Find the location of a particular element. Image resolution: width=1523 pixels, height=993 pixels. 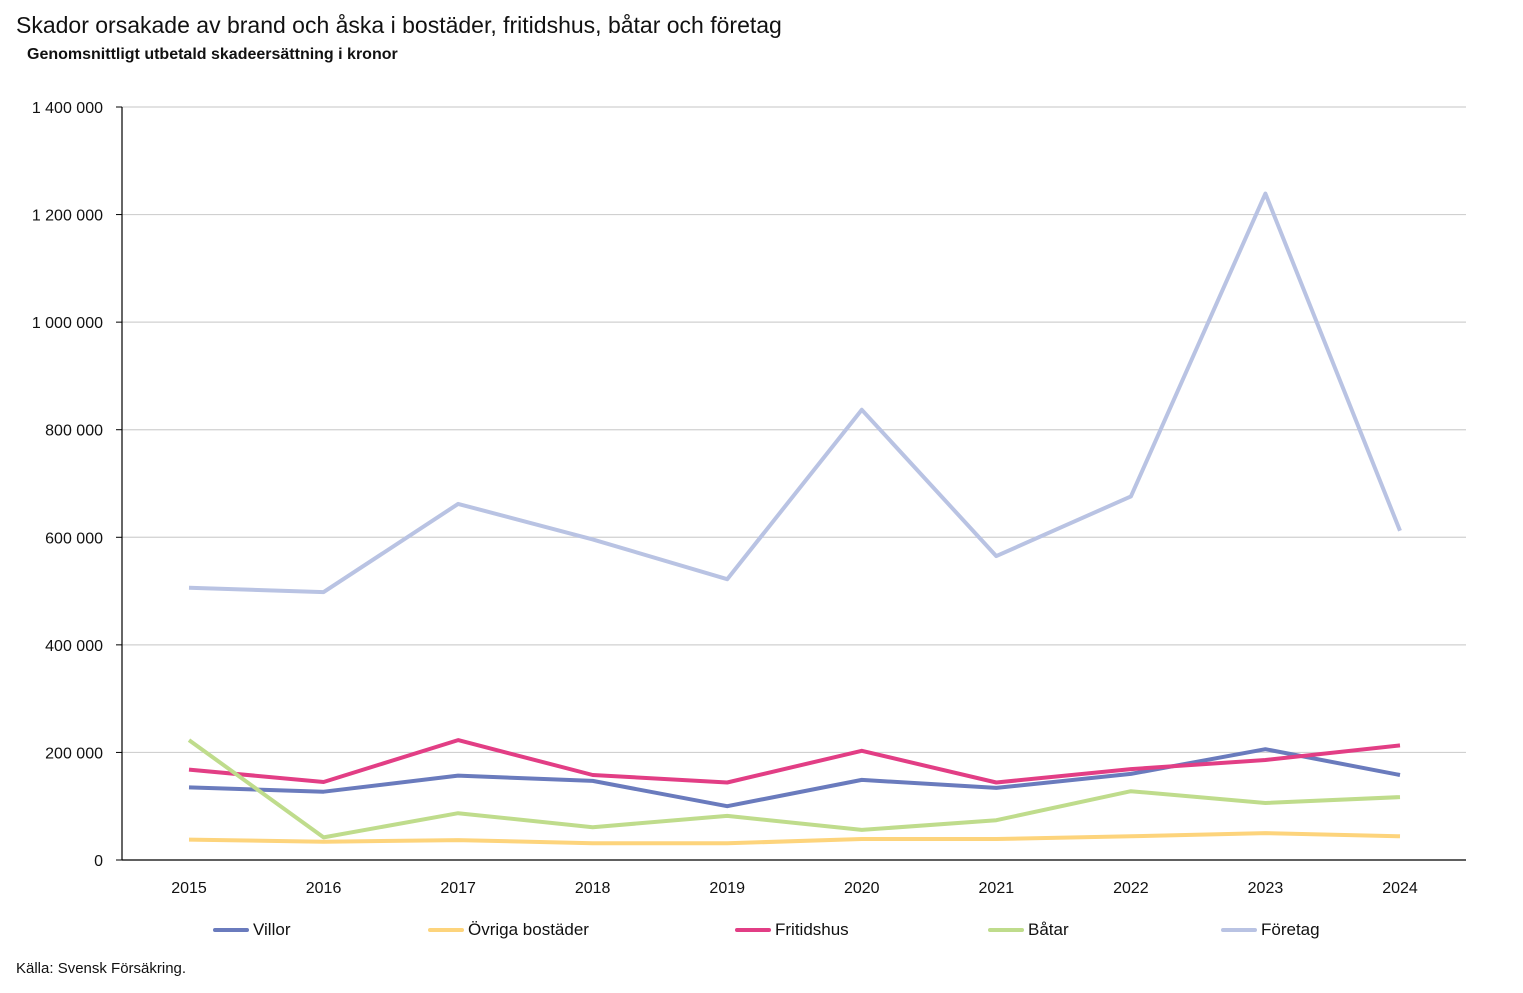

legend-label: Villor is located at coordinates (272, 929).